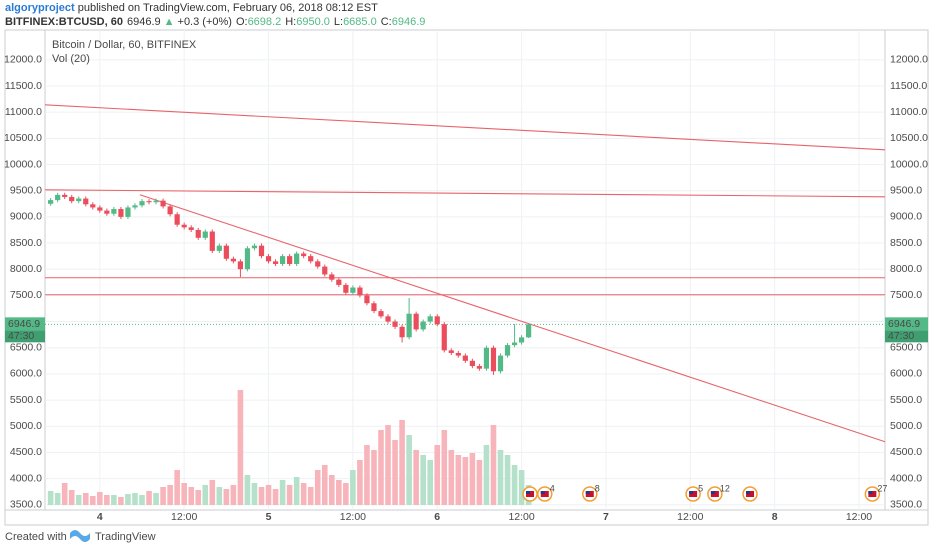  Describe the element at coordinates (386, 22) in the screenshot. I see `c-label: C:` at that location.